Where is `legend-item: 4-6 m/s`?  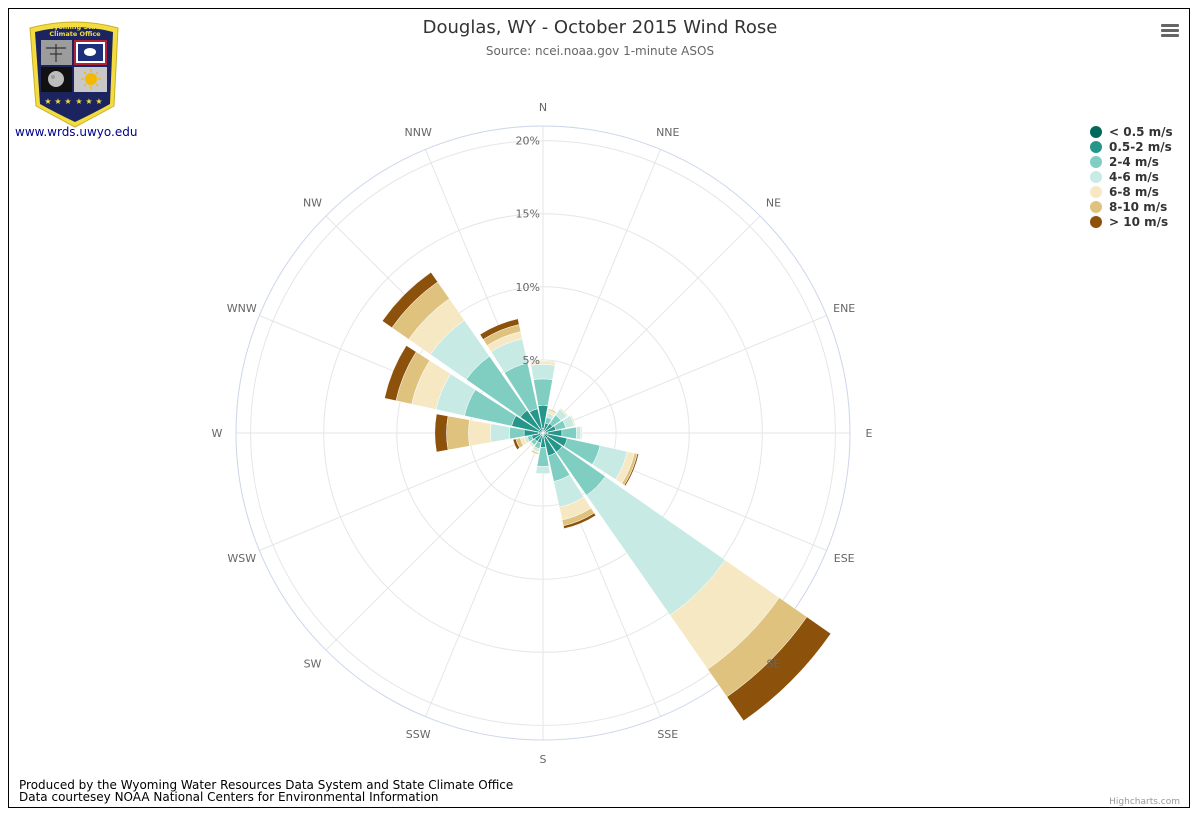
legend-item: 4-6 m/s is located at coordinates (1134, 177).